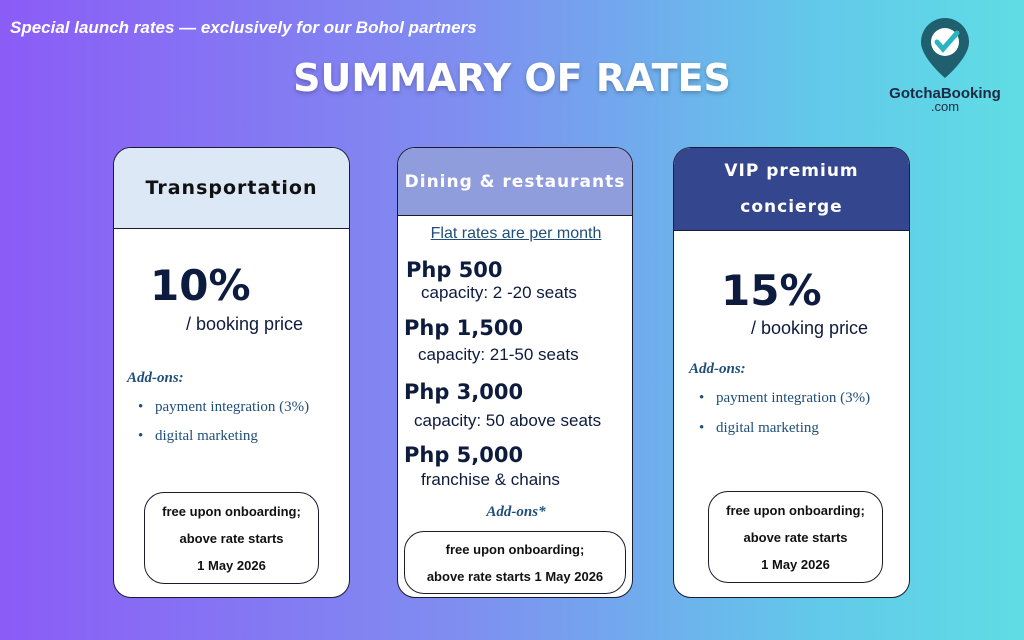 This screenshot has width=1024, height=640. What do you see at coordinates (454, 270) in the screenshot?
I see `tier-price: Php 500` at bounding box center [454, 270].